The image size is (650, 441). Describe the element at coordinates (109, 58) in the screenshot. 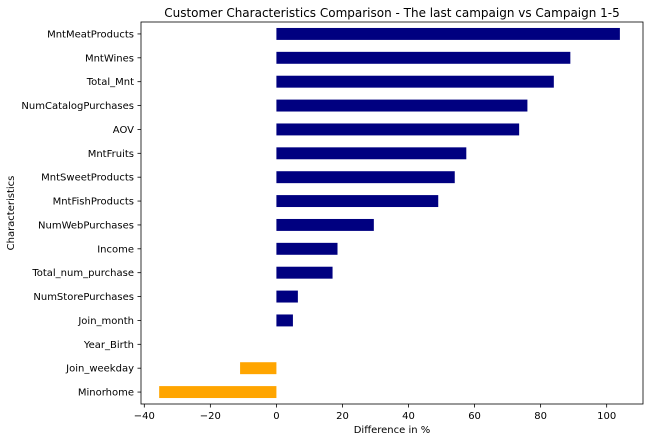

I see `y-tick-label: MntWines` at that location.